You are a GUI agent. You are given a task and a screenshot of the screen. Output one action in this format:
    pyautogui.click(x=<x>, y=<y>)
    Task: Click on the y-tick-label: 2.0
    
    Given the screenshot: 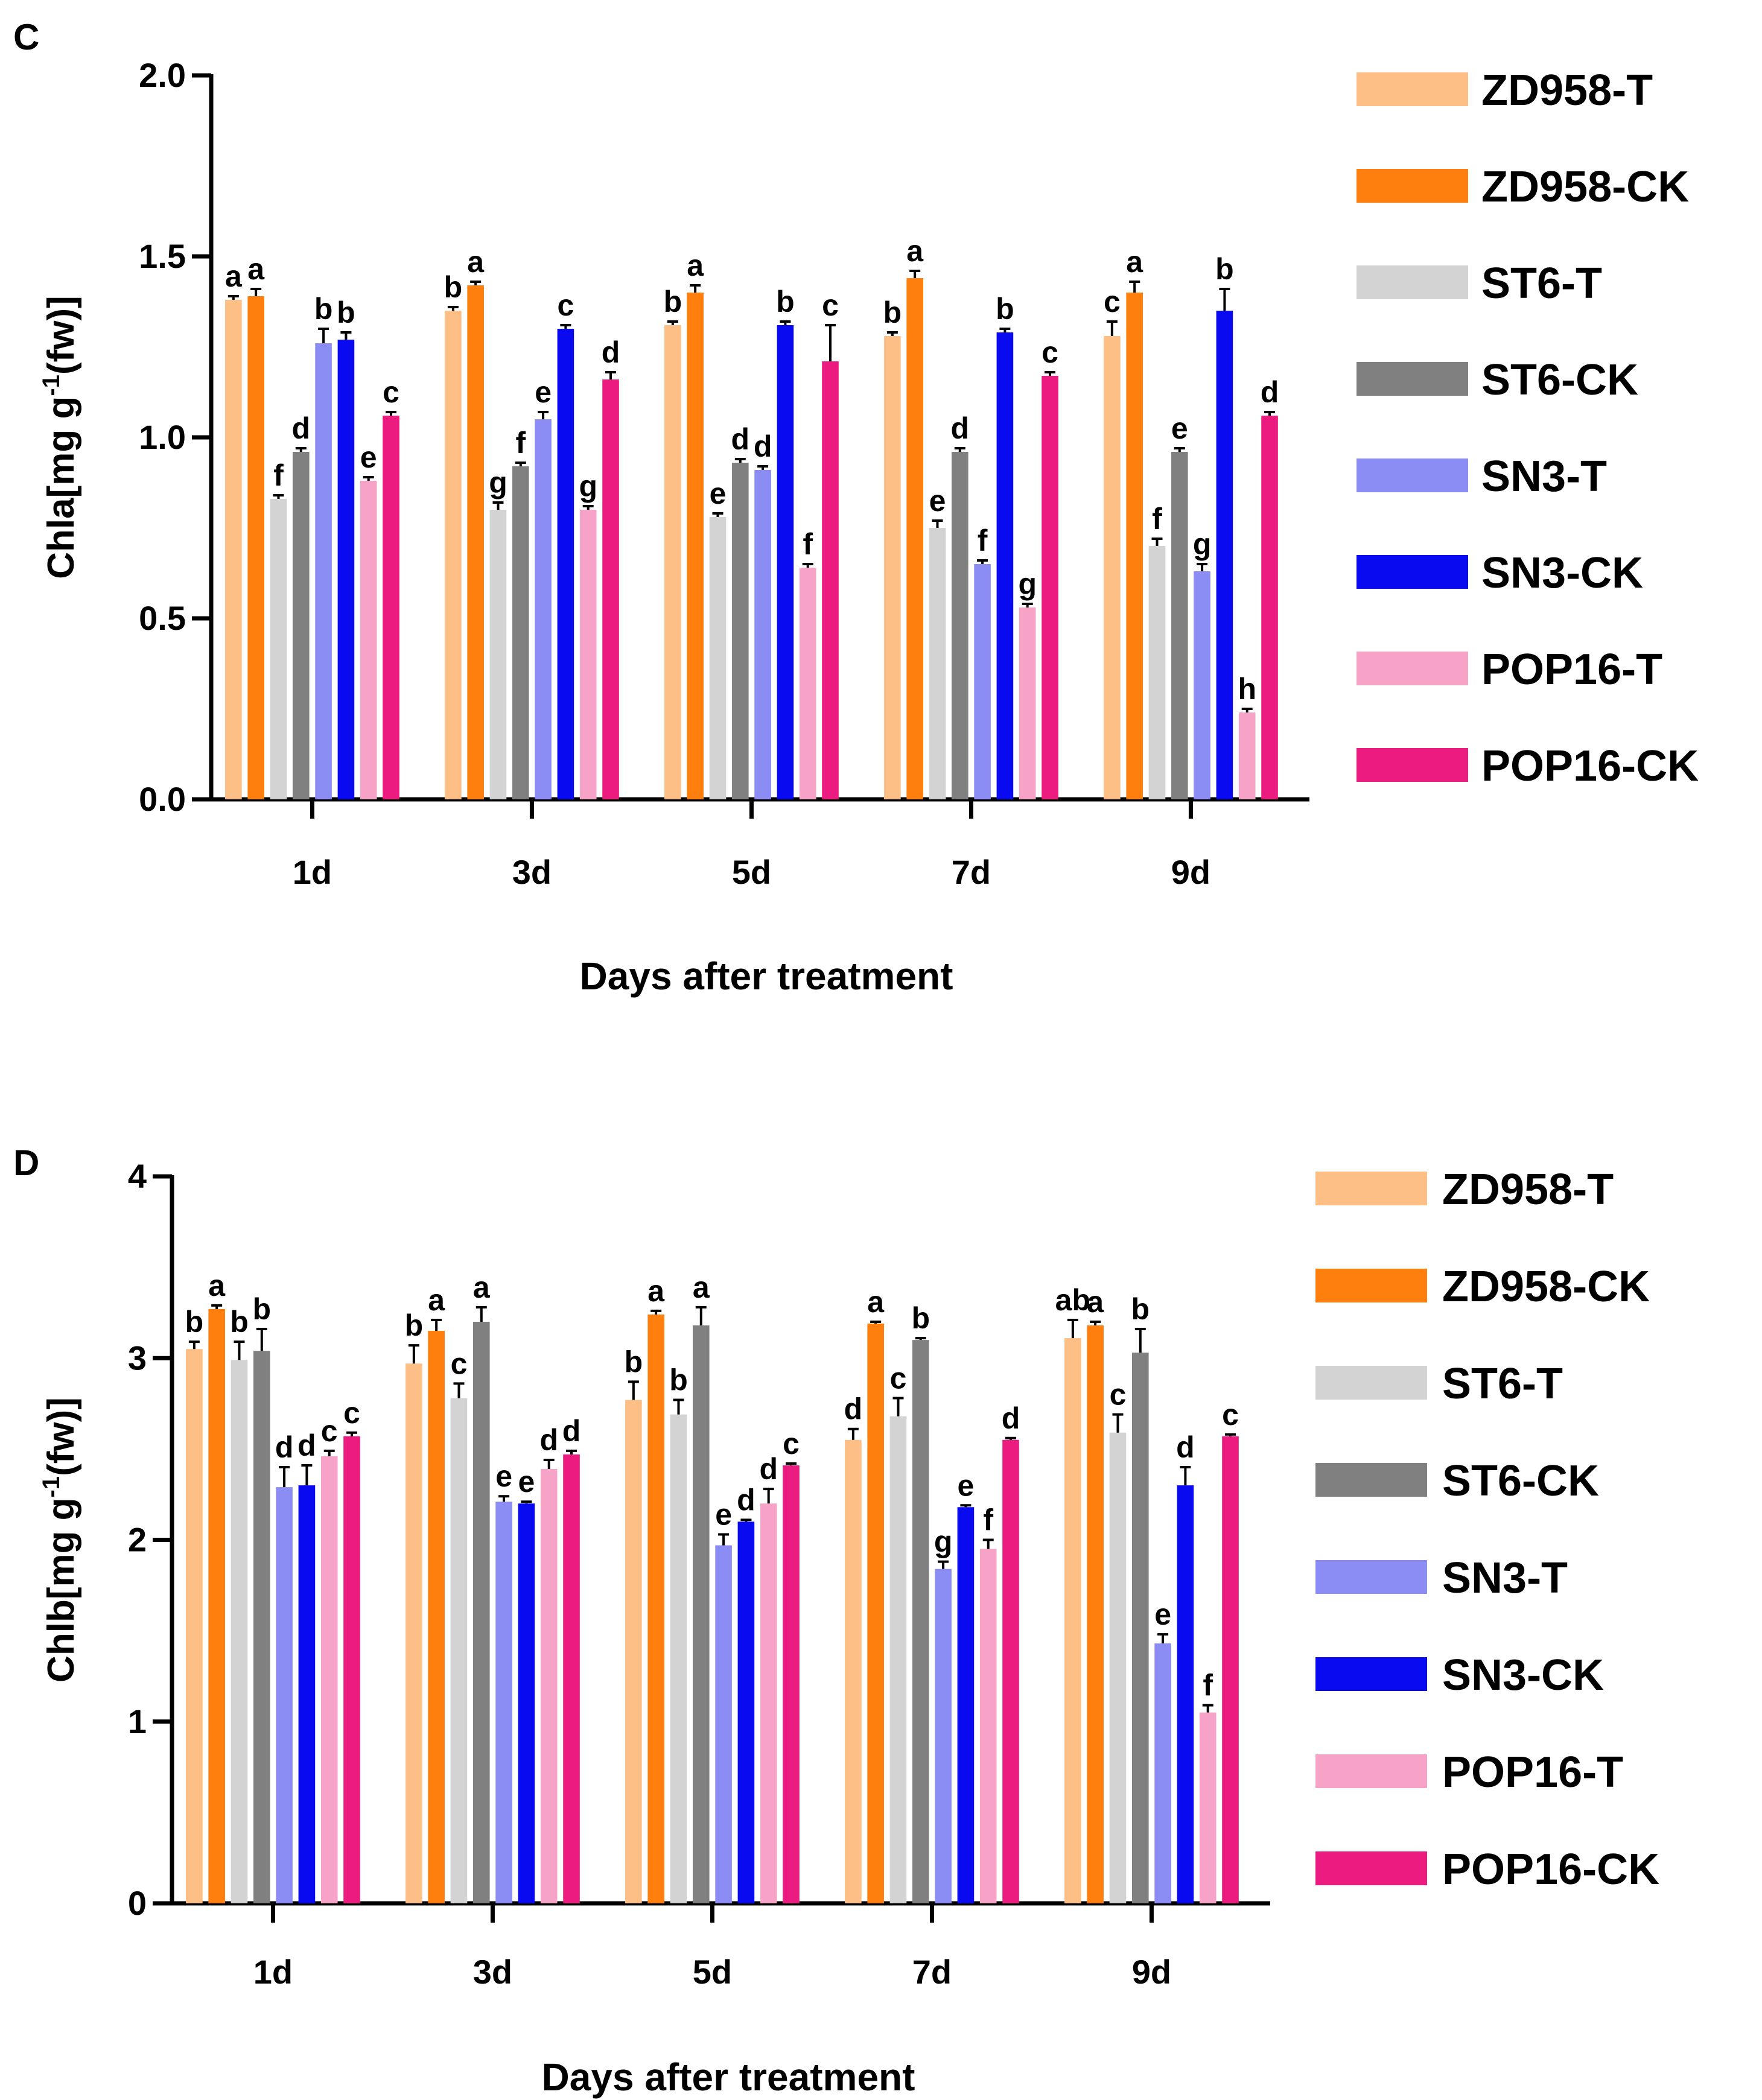 What is the action you would take?
    pyautogui.click(x=163, y=75)
    